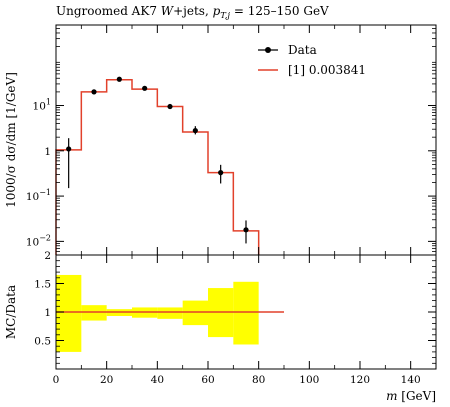 This screenshot has height=407, width=450. I want to click on x-tick-label: 140, so click(411, 380).